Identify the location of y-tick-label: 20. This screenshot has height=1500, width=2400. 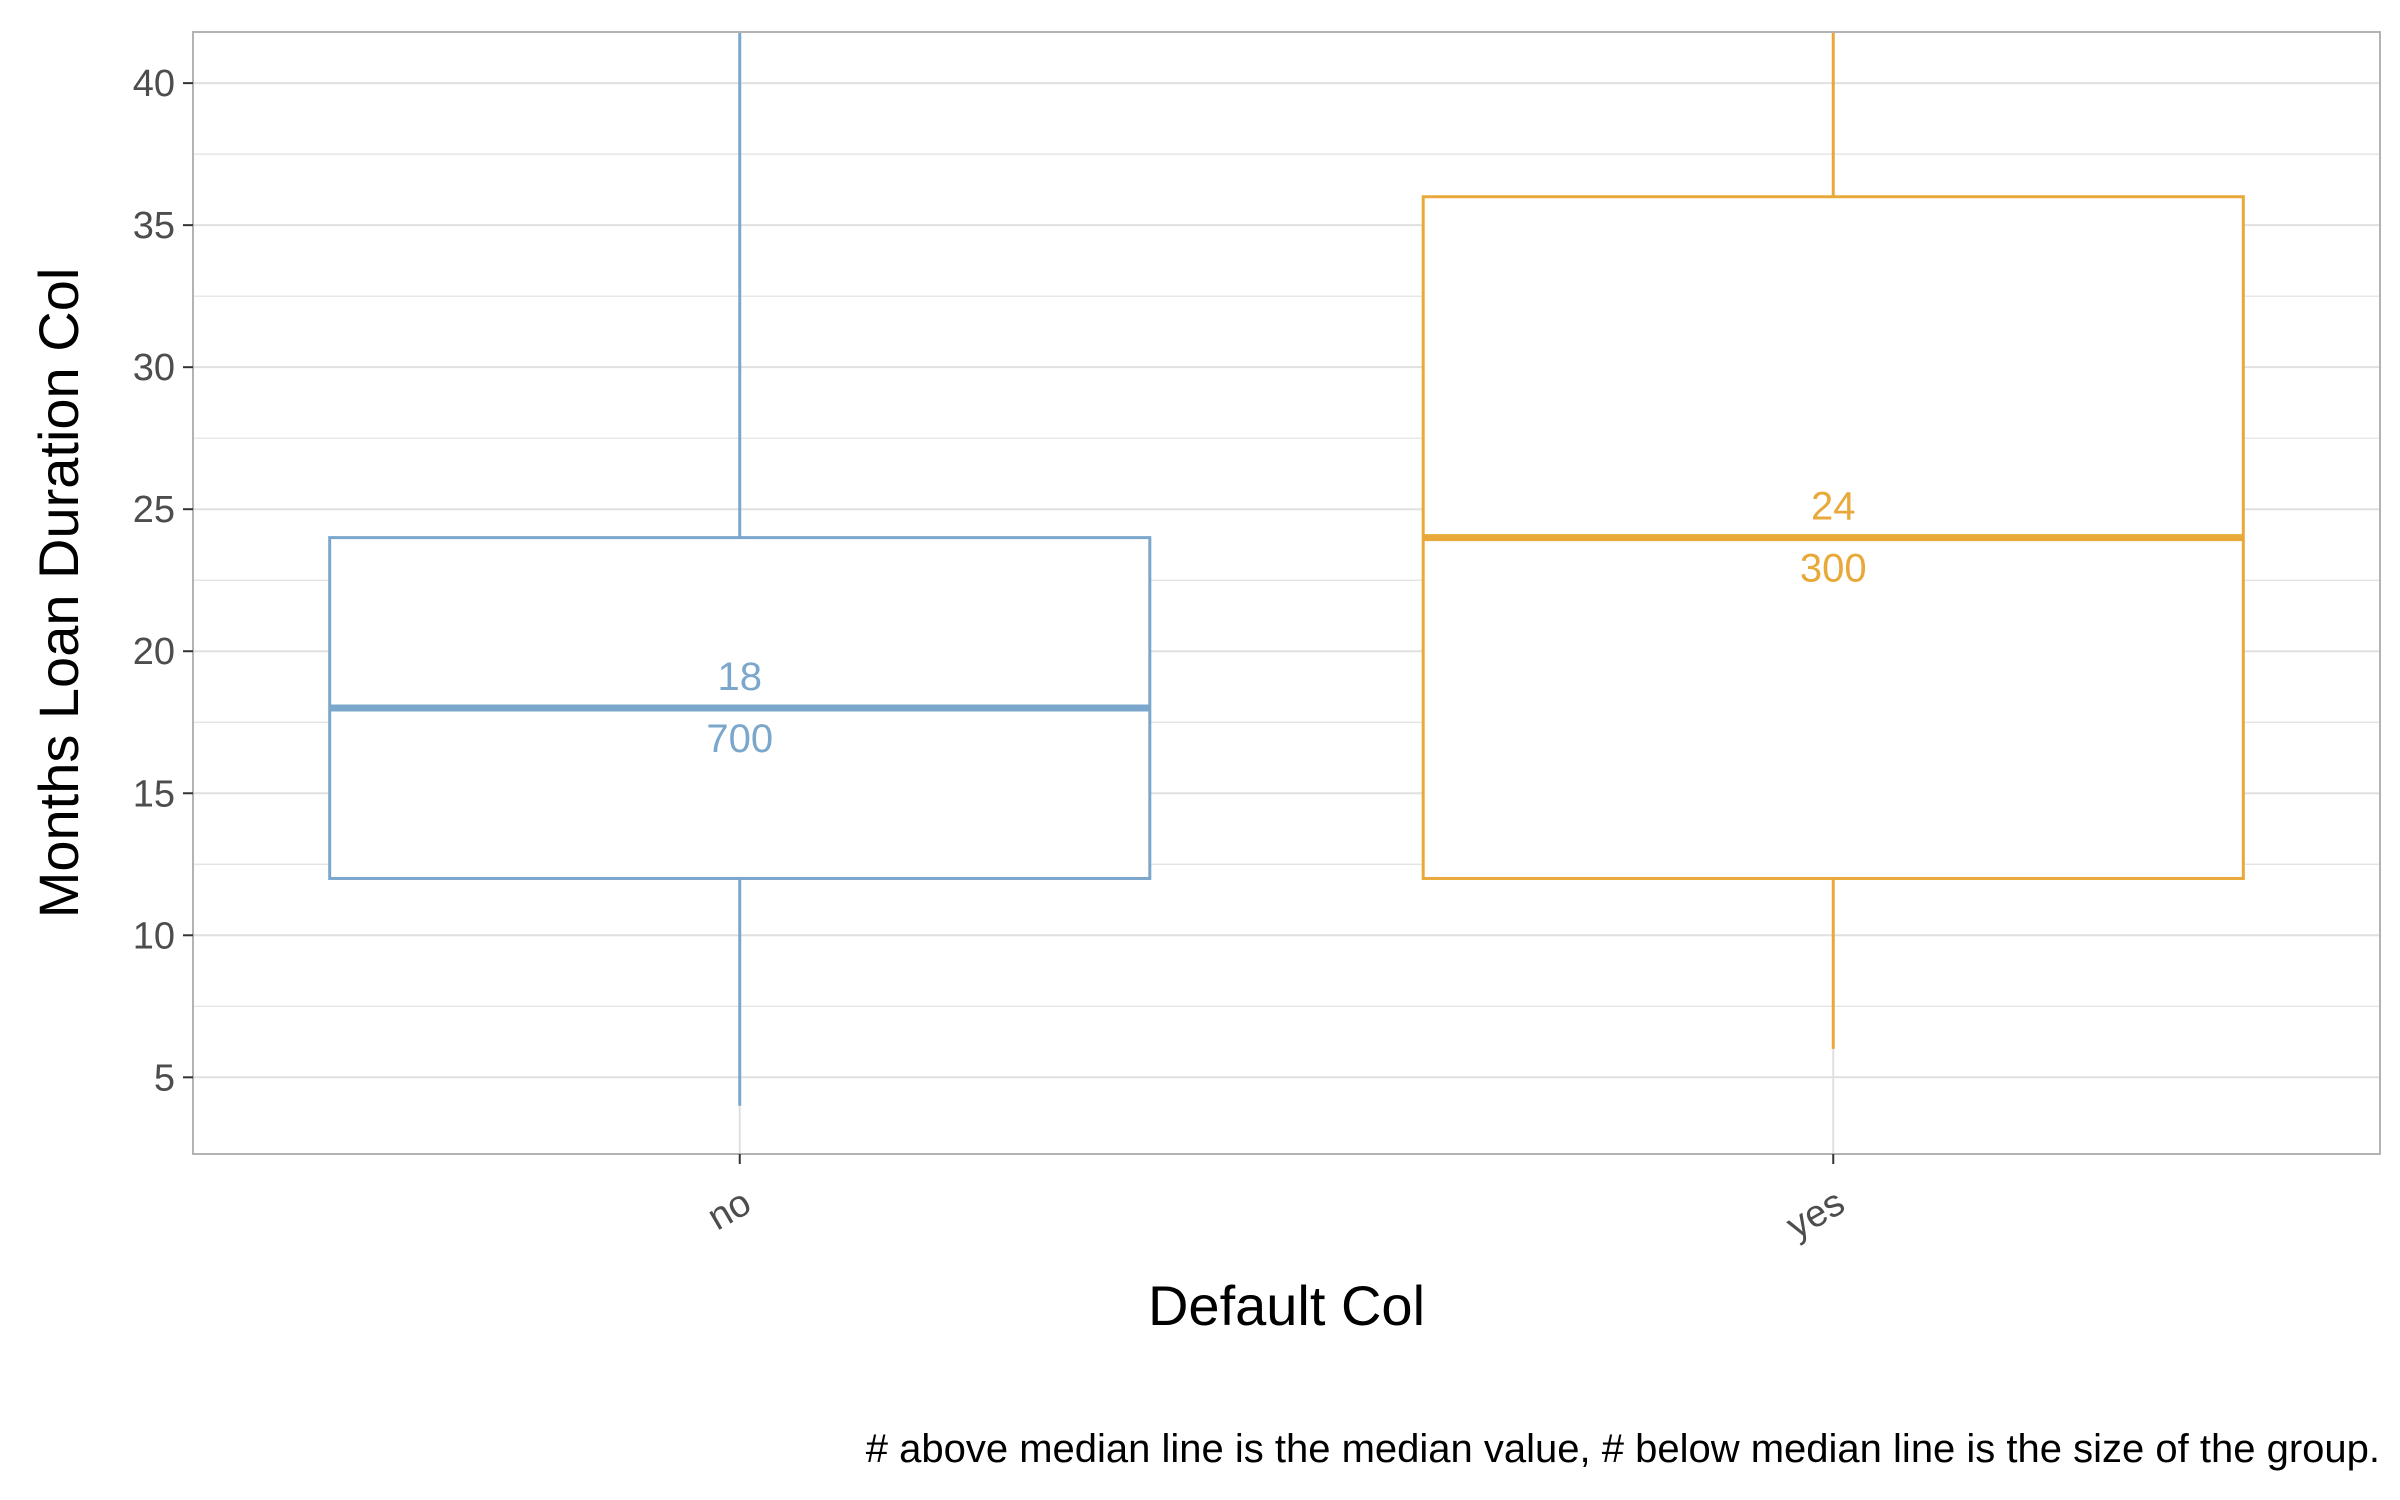
(154, 652).